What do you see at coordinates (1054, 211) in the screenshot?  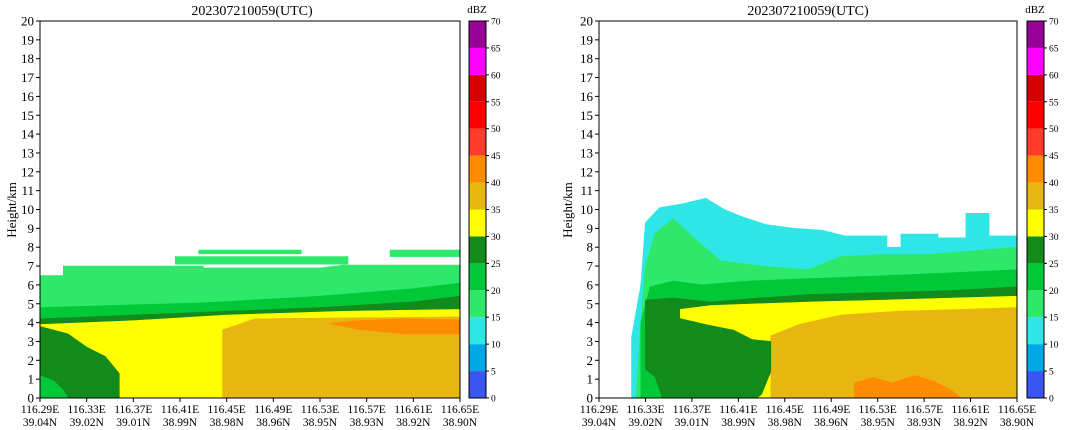 I see `colorbar-tick-label: 35` at bounding box center [1054, 211].